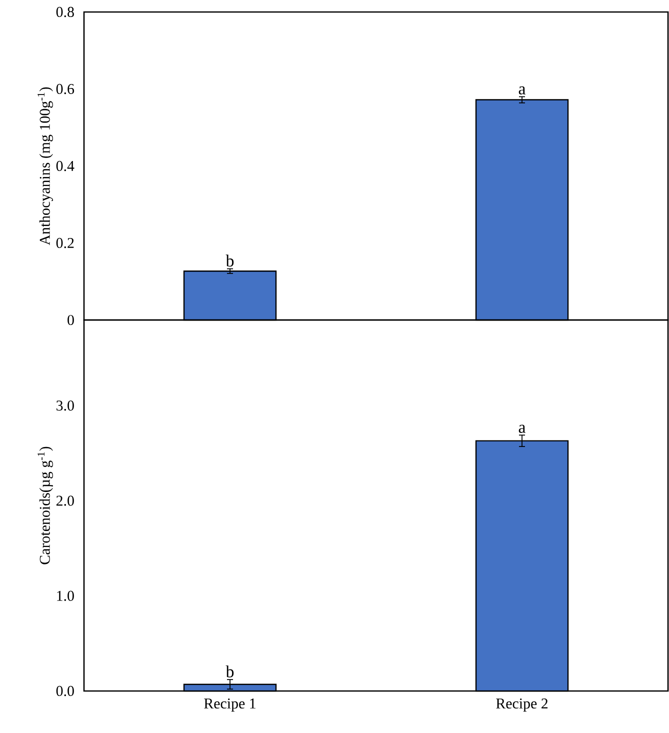 Image resolution: width=669 pixels, height=733 pixels. What do you see at coordinates (45, 166) in the screenshot?
I see `y-axis-title: Anthocyanins (mg 100g$^{-1}$)` at bounding box center [45, 166].